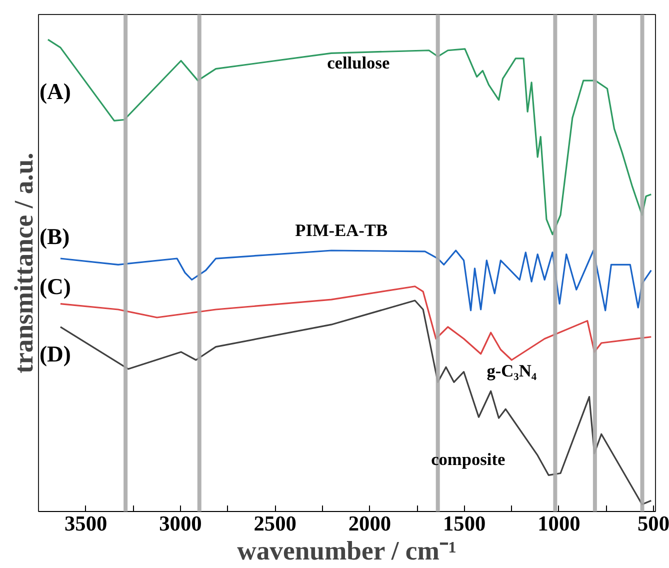  I want to click on series-label: g-C₃N₄, so click(512, 370).